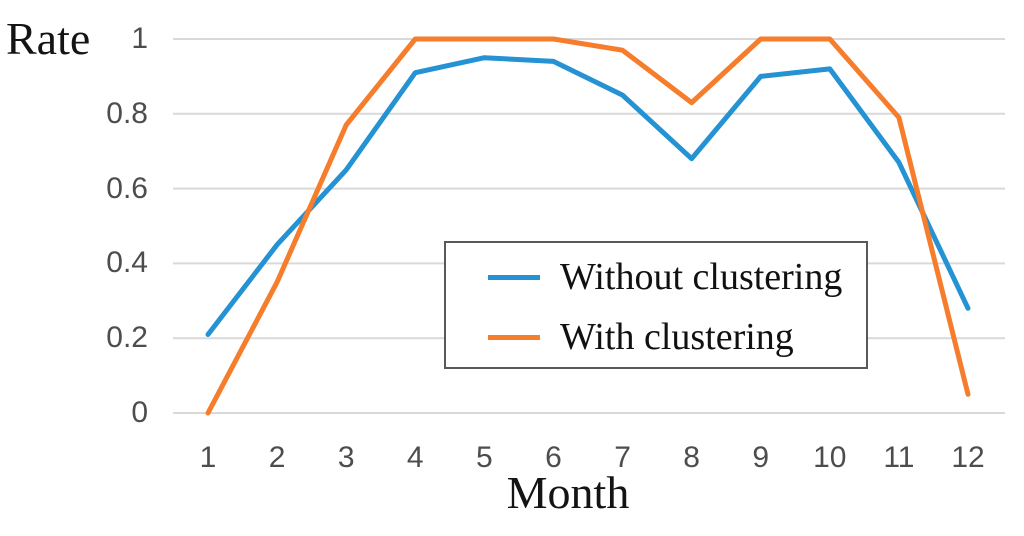  I want to click on legend-label-with-clustering: With clustering, so click(677, 337).